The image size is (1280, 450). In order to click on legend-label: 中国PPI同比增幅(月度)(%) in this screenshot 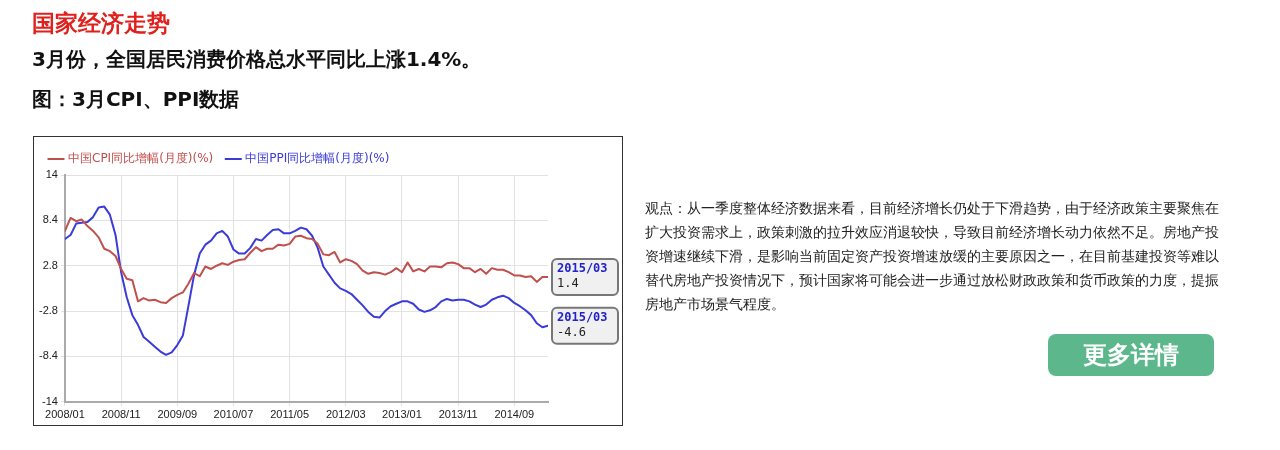, I will do `click(317, 158)`.